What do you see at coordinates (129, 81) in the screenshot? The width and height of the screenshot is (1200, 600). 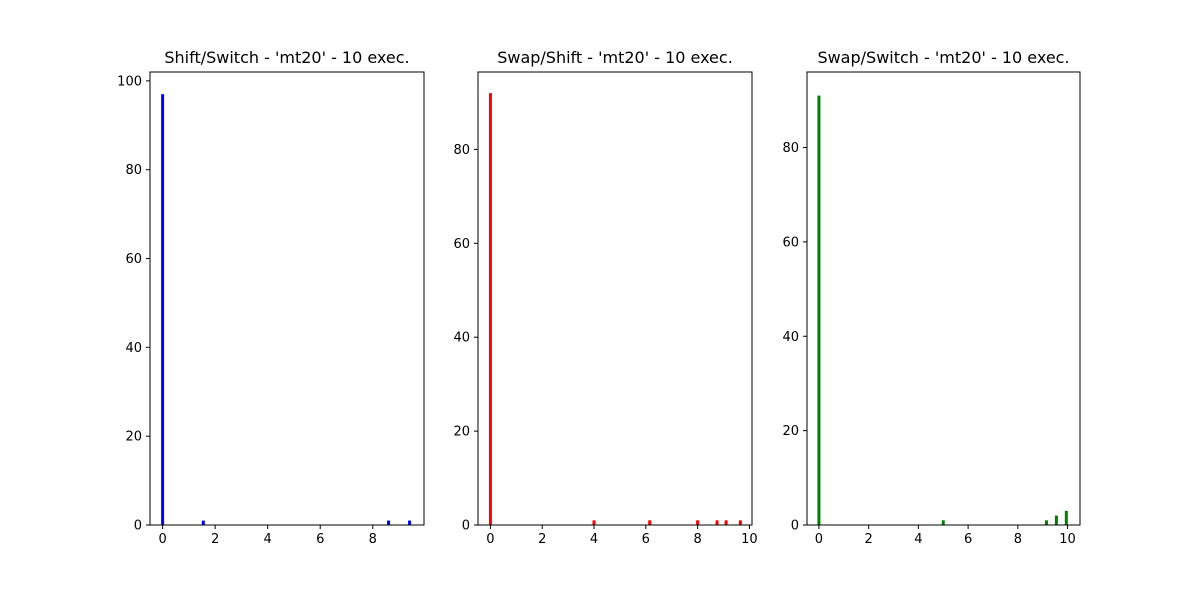 I see `y-tick-label: 100` at bounding box center [129, 81].